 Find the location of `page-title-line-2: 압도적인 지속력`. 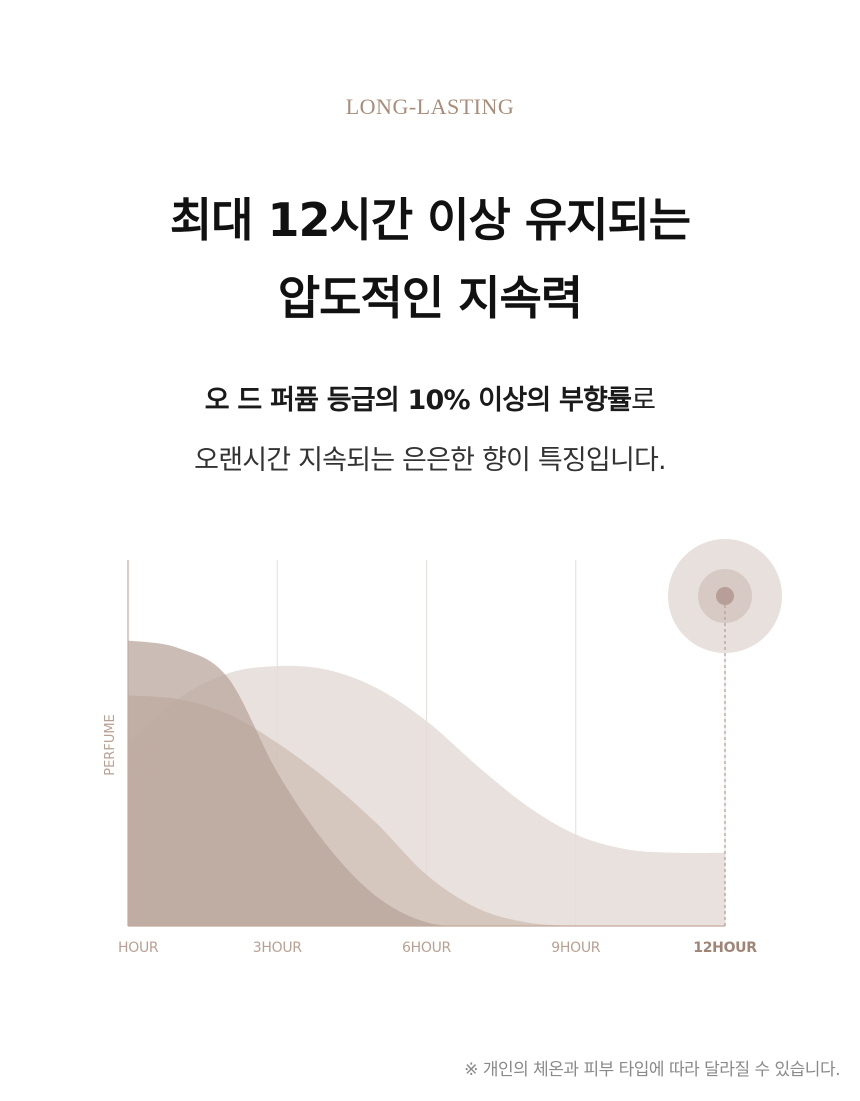

page-title-line-2: 압도적인 지속력 is located at coordinates (430, 298).